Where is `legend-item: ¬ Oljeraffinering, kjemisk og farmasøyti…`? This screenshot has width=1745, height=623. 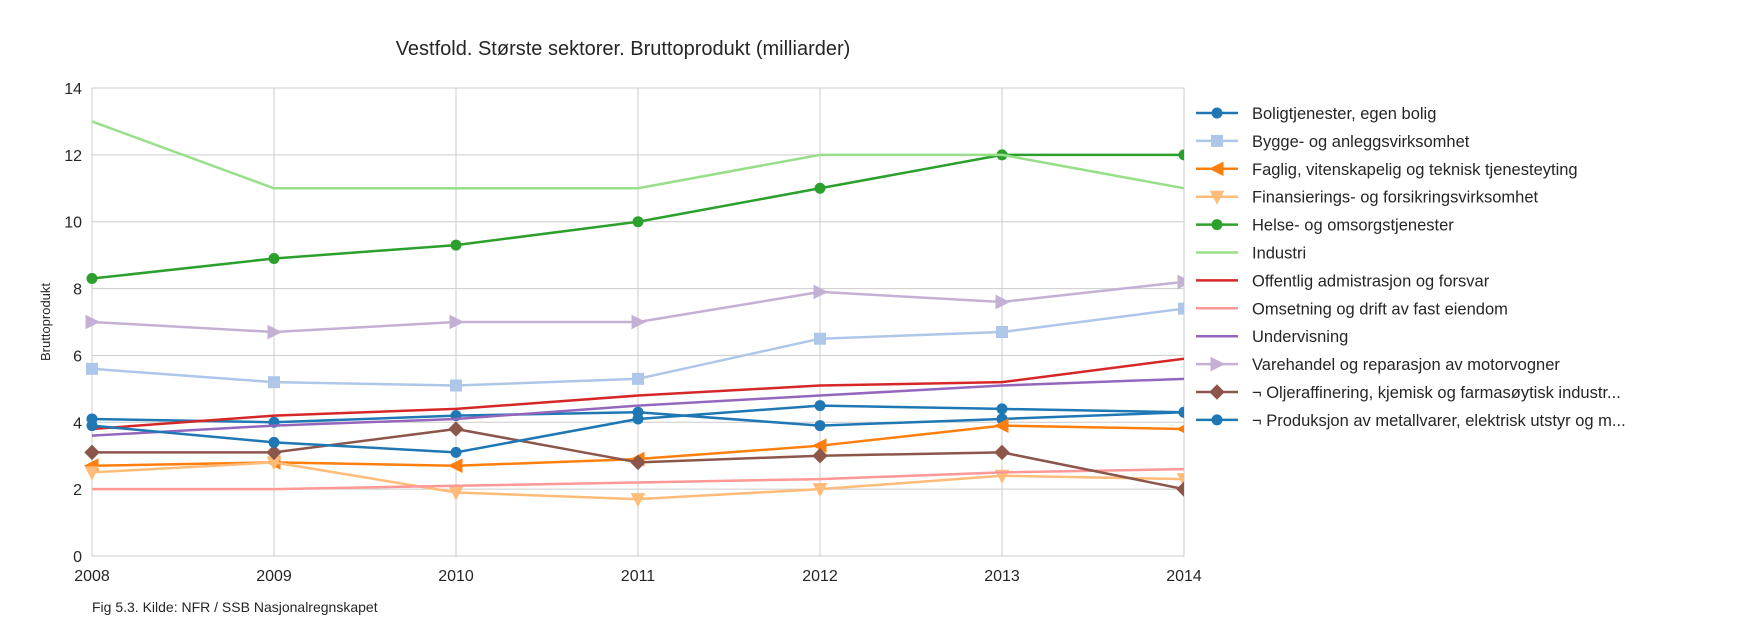 legend-item: ¬ Oljeraffinering, kjemisk og farmasøyti… is located at coordinates (1408, 393).